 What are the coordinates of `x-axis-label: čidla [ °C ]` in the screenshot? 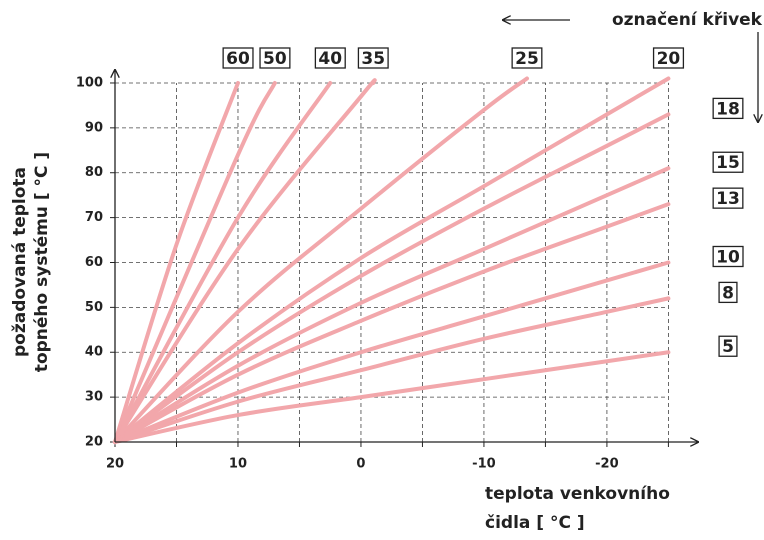 It's located at (535, 523).